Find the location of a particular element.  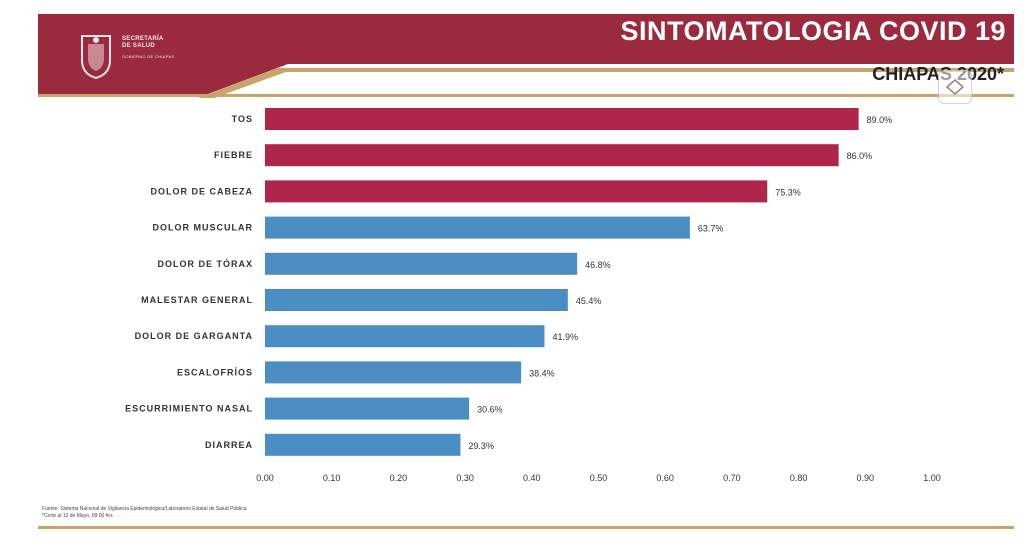

value-label: 86.0% is located at coordinates (860, 156).